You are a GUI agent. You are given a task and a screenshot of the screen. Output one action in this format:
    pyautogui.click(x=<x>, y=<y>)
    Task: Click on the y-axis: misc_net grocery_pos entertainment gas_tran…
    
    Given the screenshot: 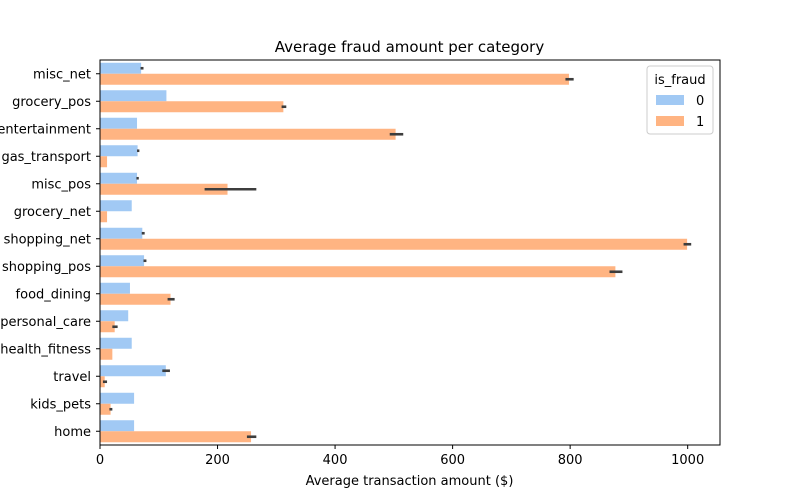 What is the action you would take?
    pyautogui.click(x=50, y=253)
    